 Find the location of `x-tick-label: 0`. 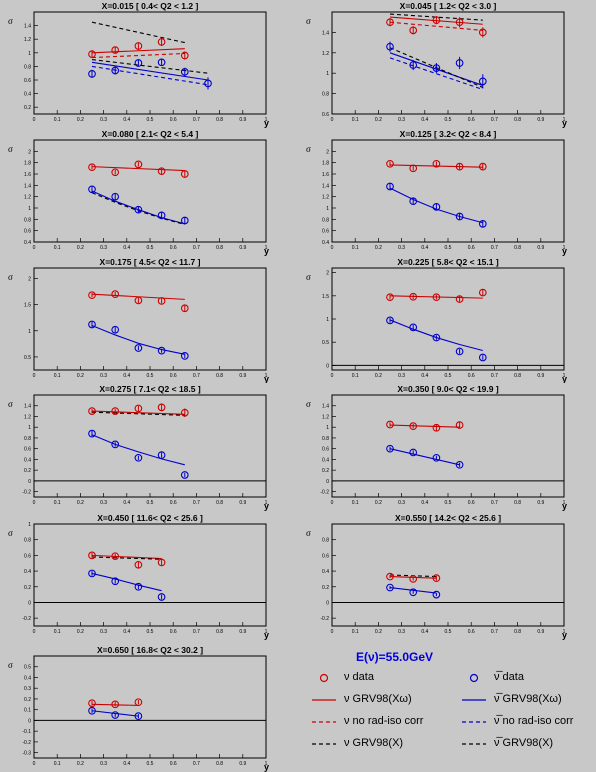

x-tick-label: 0 is located at coordinates (34, 248).